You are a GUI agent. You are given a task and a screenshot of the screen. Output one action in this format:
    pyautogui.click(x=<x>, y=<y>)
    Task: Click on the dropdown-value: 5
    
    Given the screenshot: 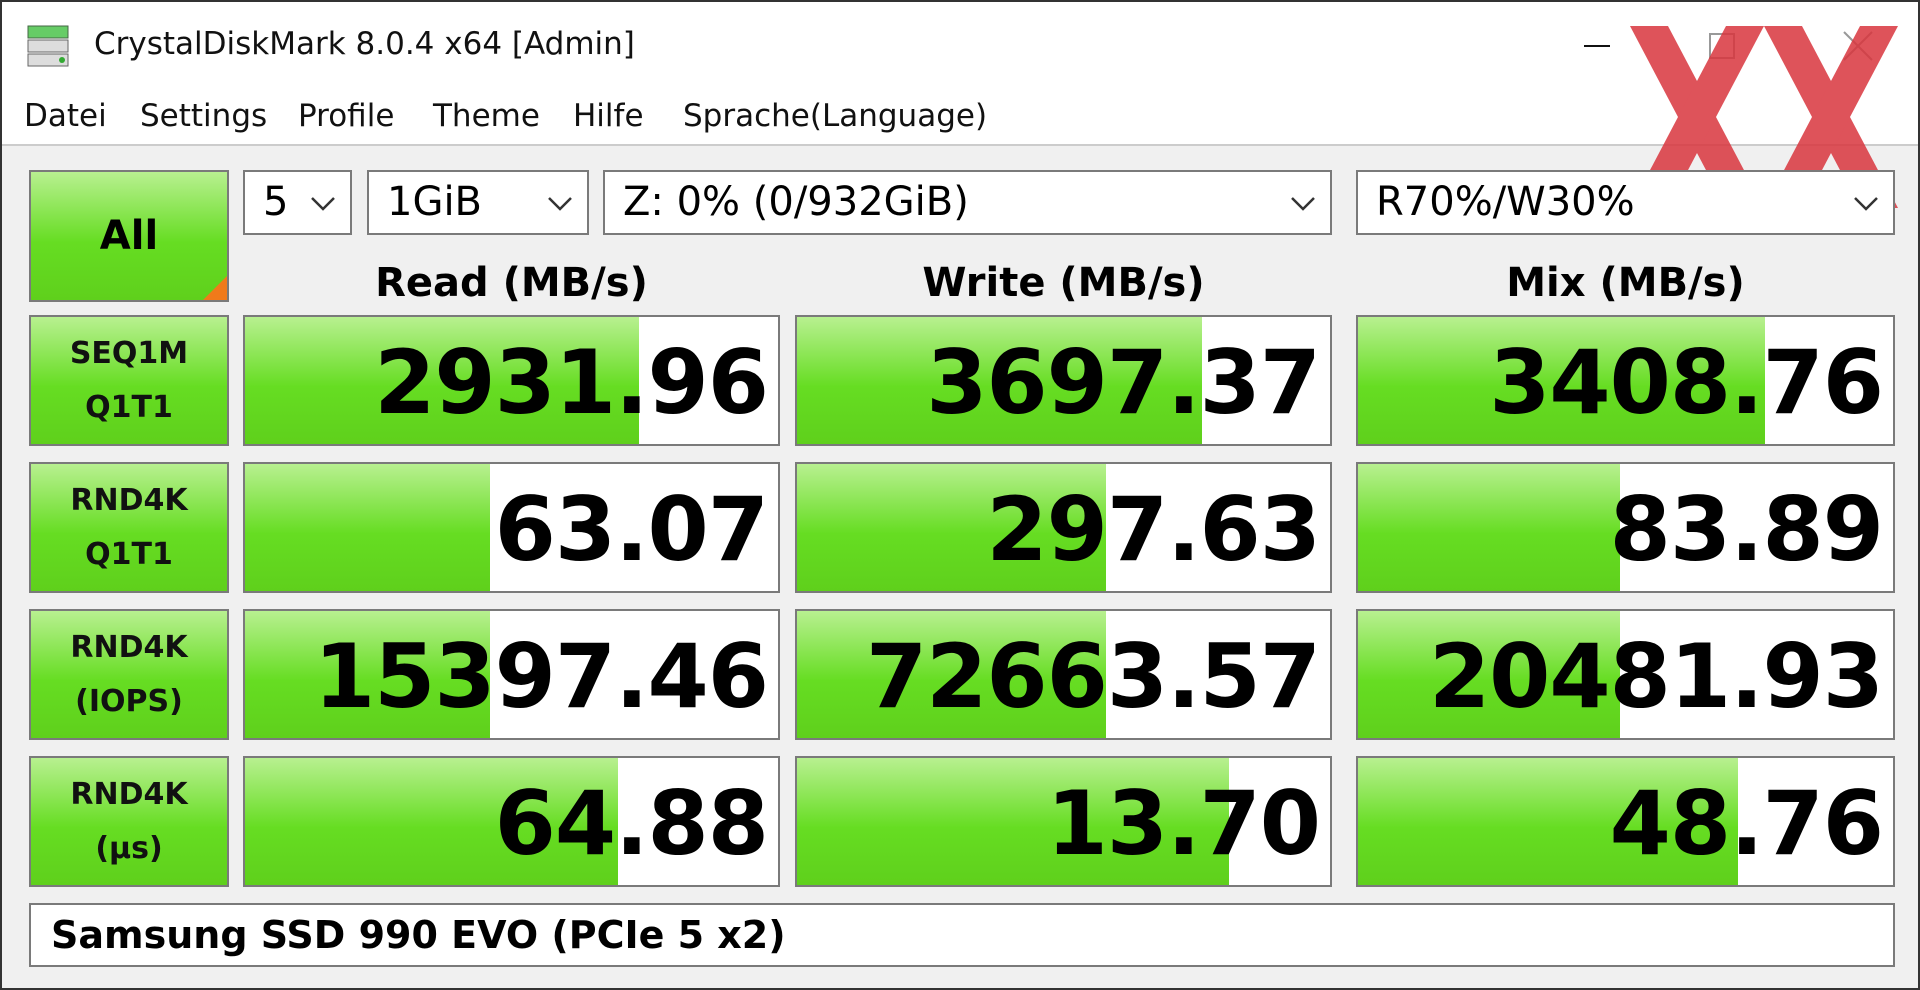 What is the action you would take?
    pyautogui.click(x=276, y=202)
    